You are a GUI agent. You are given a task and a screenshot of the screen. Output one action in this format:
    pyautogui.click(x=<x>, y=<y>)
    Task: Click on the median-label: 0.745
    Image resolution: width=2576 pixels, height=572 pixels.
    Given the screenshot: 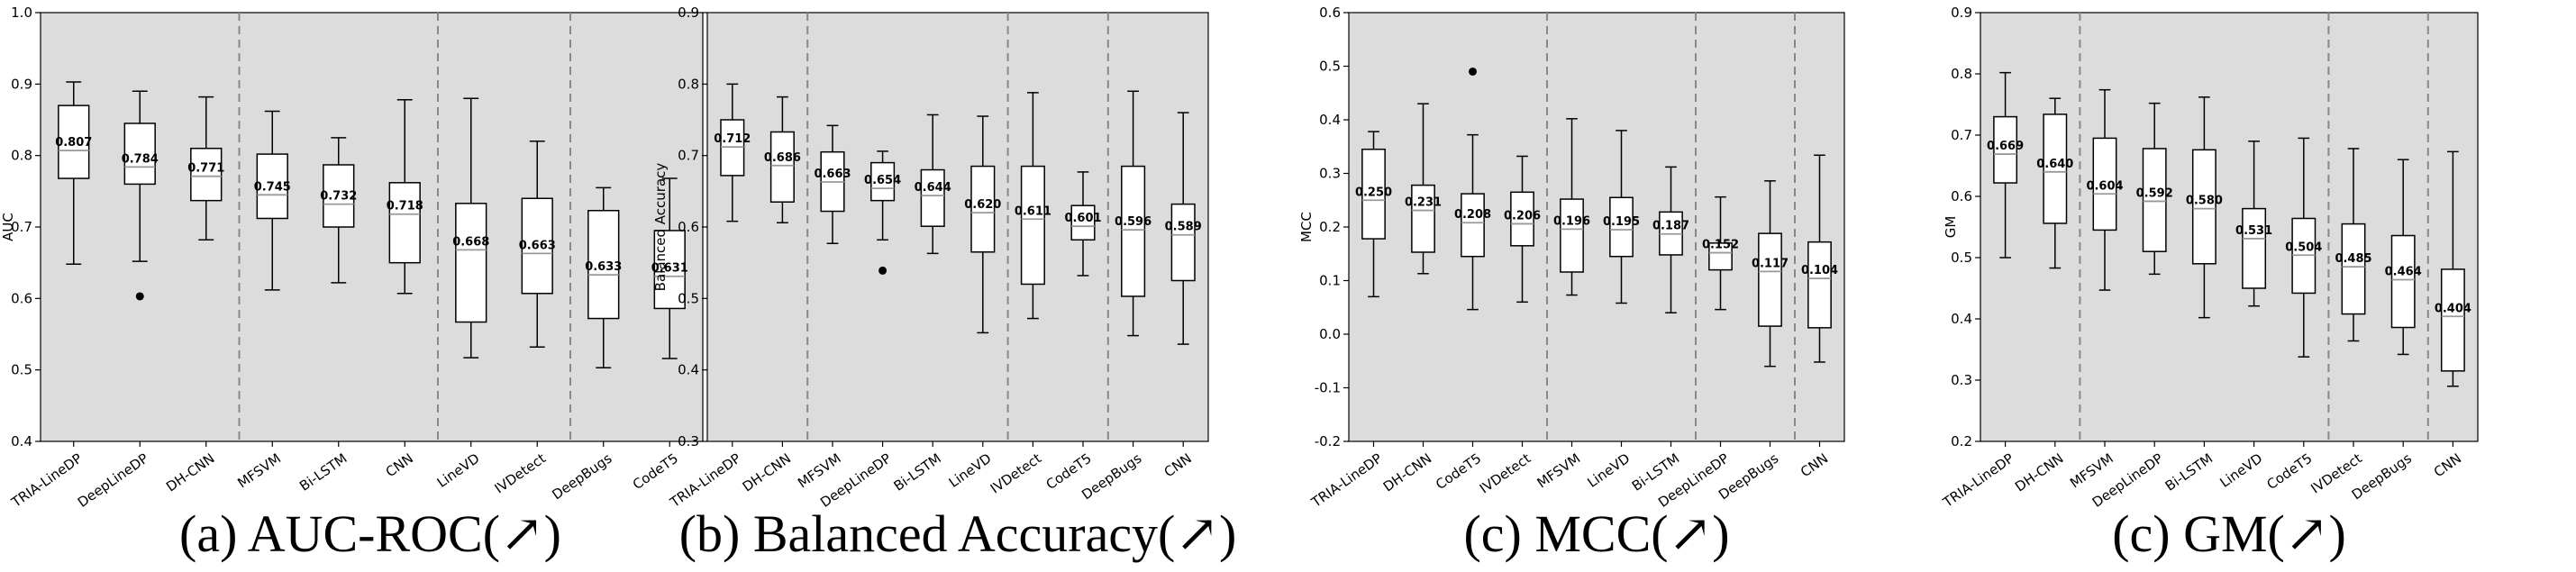 What is the action you would take?
    pyautogui.click(x=272, y=187)
    